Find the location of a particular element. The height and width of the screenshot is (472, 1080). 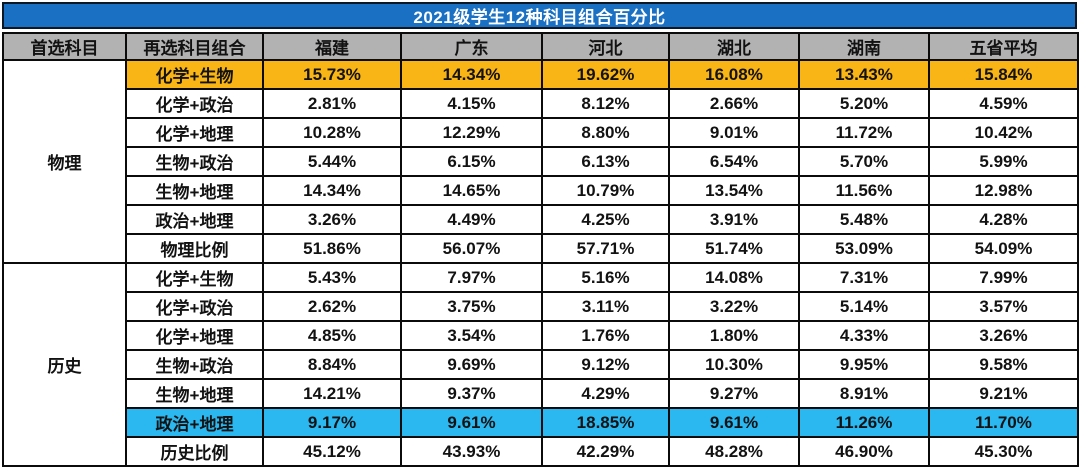

value-cell: 10.79% is located at coordinates (605, 190).